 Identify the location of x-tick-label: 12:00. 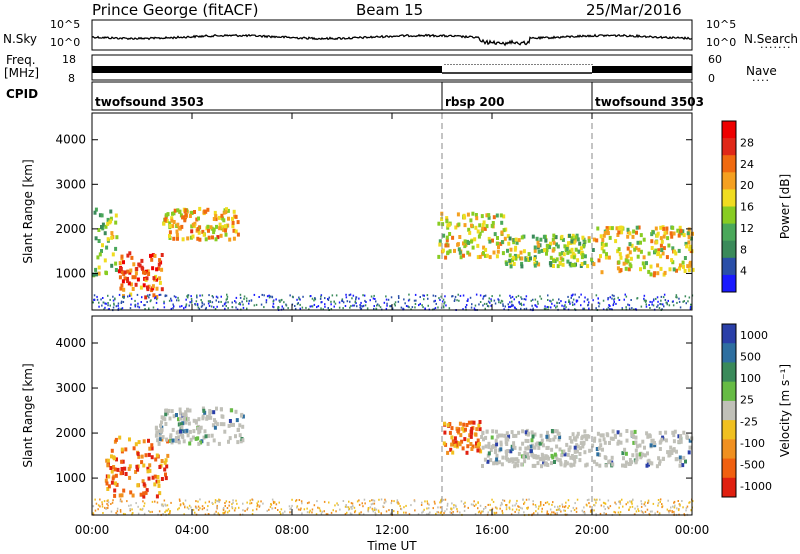
(392, 530).